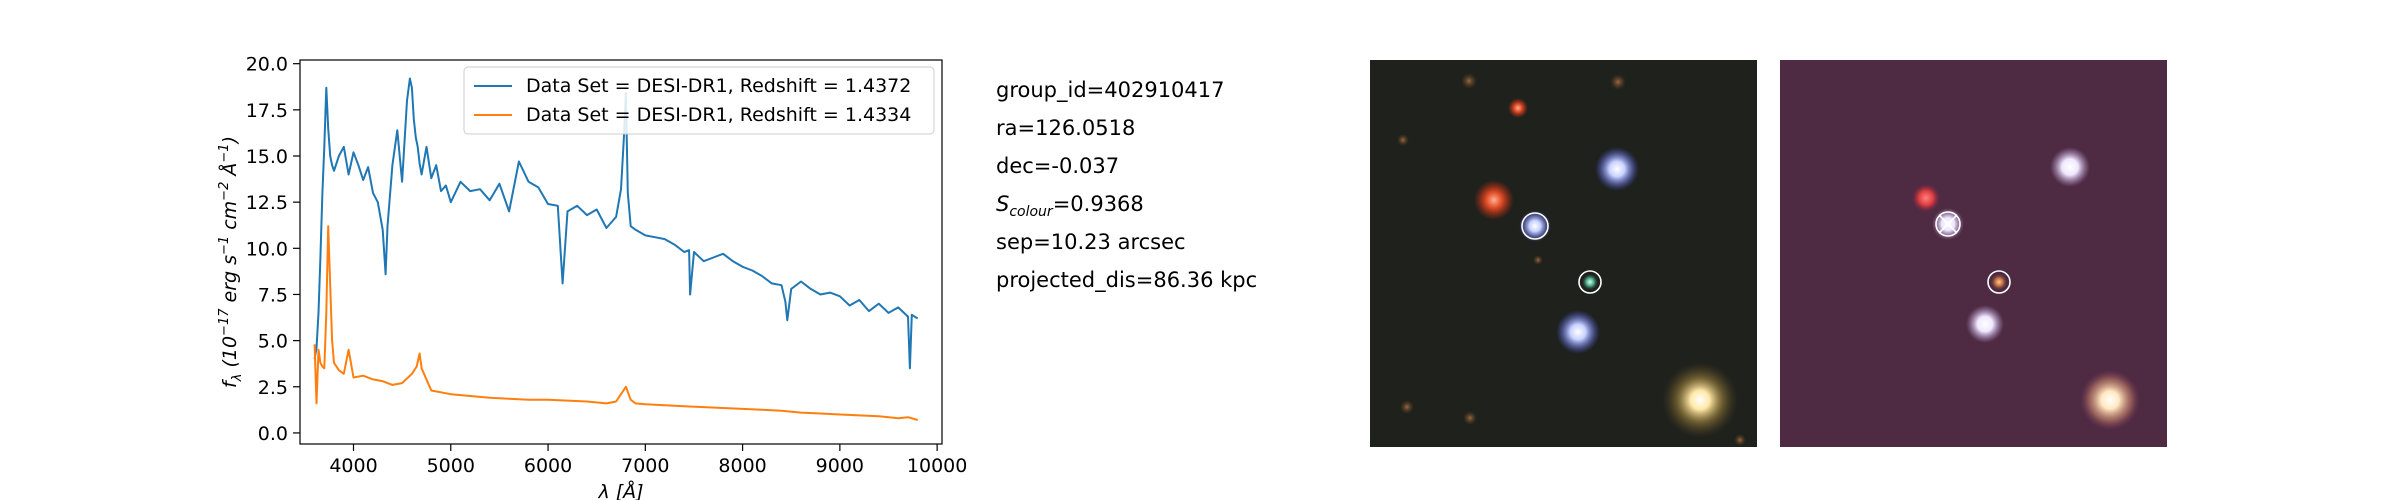 The width and height of the screenshot is (2400, 500). Describe the element at coordinates (273, 434) in the screenshot. I see `y-tick-label: 0.0` at that location.